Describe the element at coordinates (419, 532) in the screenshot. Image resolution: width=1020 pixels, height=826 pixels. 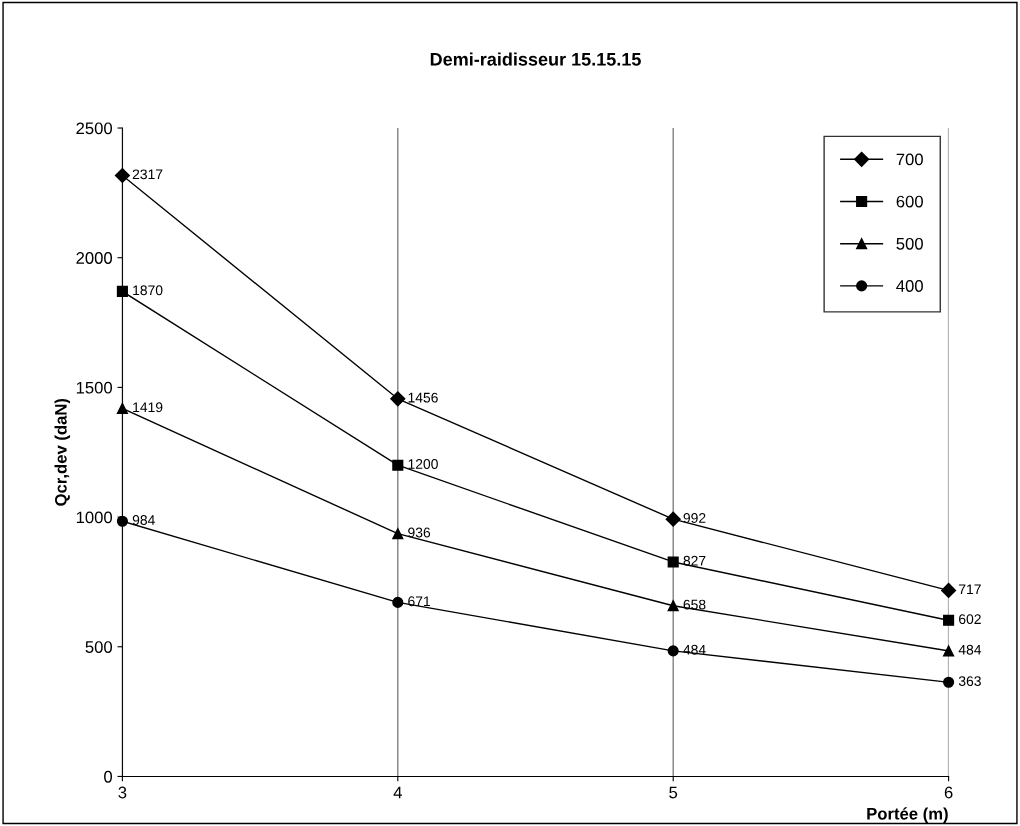
I see `data-label: 936` at that location.